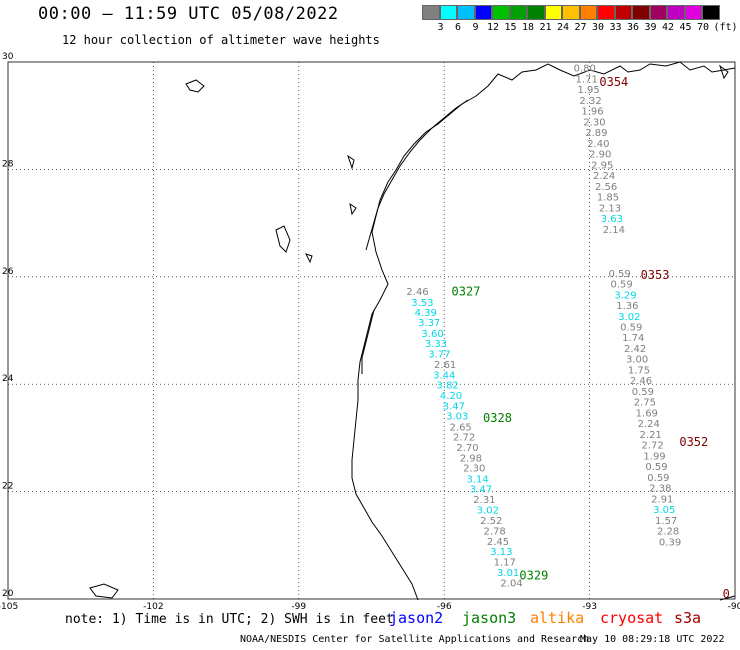 The image size is (740, 650). What do you see at coordinates (726, 594) in the screenshot?
I see `pass-label: 0` at bounding box center [726, 594].